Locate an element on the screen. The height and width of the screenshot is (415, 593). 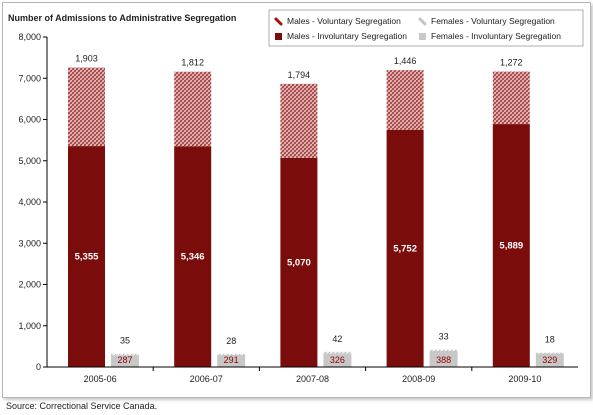
data-label-females-involuntary: 329 is located at coordinates (549, 360).